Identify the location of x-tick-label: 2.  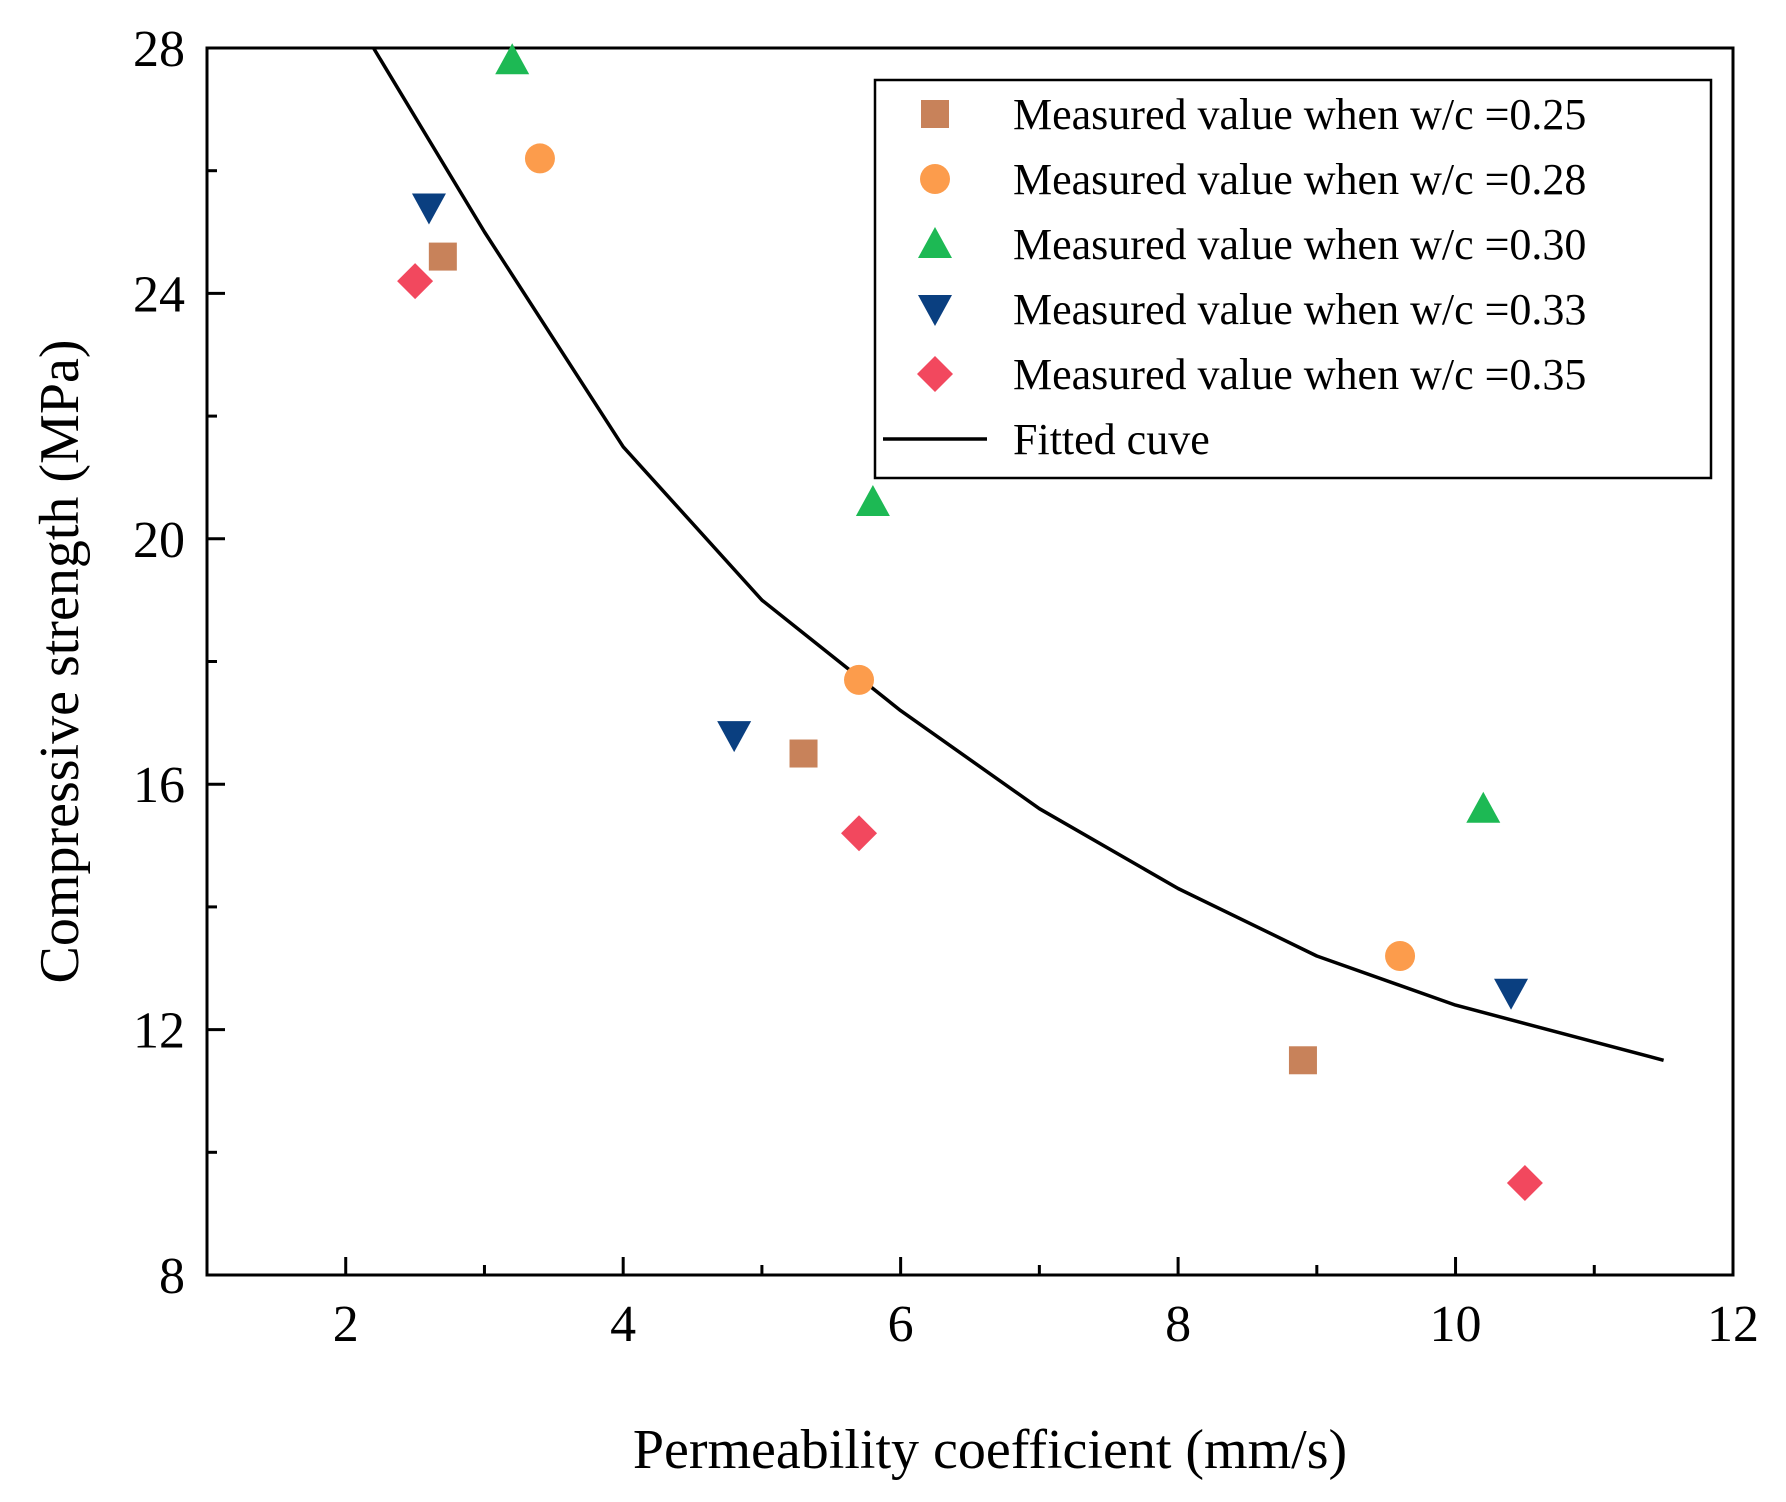
(346, 1324).